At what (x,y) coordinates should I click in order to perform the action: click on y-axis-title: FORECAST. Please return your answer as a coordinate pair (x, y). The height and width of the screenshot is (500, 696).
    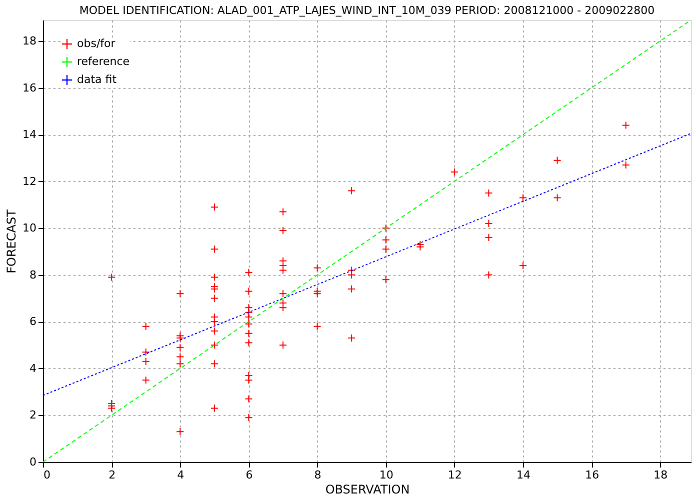
    Looking at the image, I should click on (11, 241).